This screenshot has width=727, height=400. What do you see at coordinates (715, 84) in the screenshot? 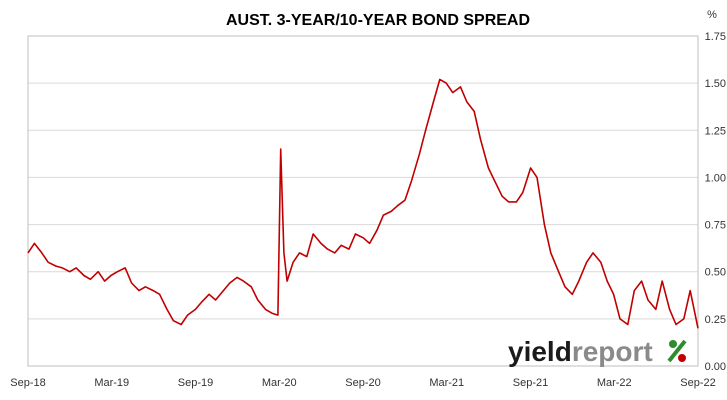
I see `y-tick-label: 1.50` at bounding box center [715, 84].